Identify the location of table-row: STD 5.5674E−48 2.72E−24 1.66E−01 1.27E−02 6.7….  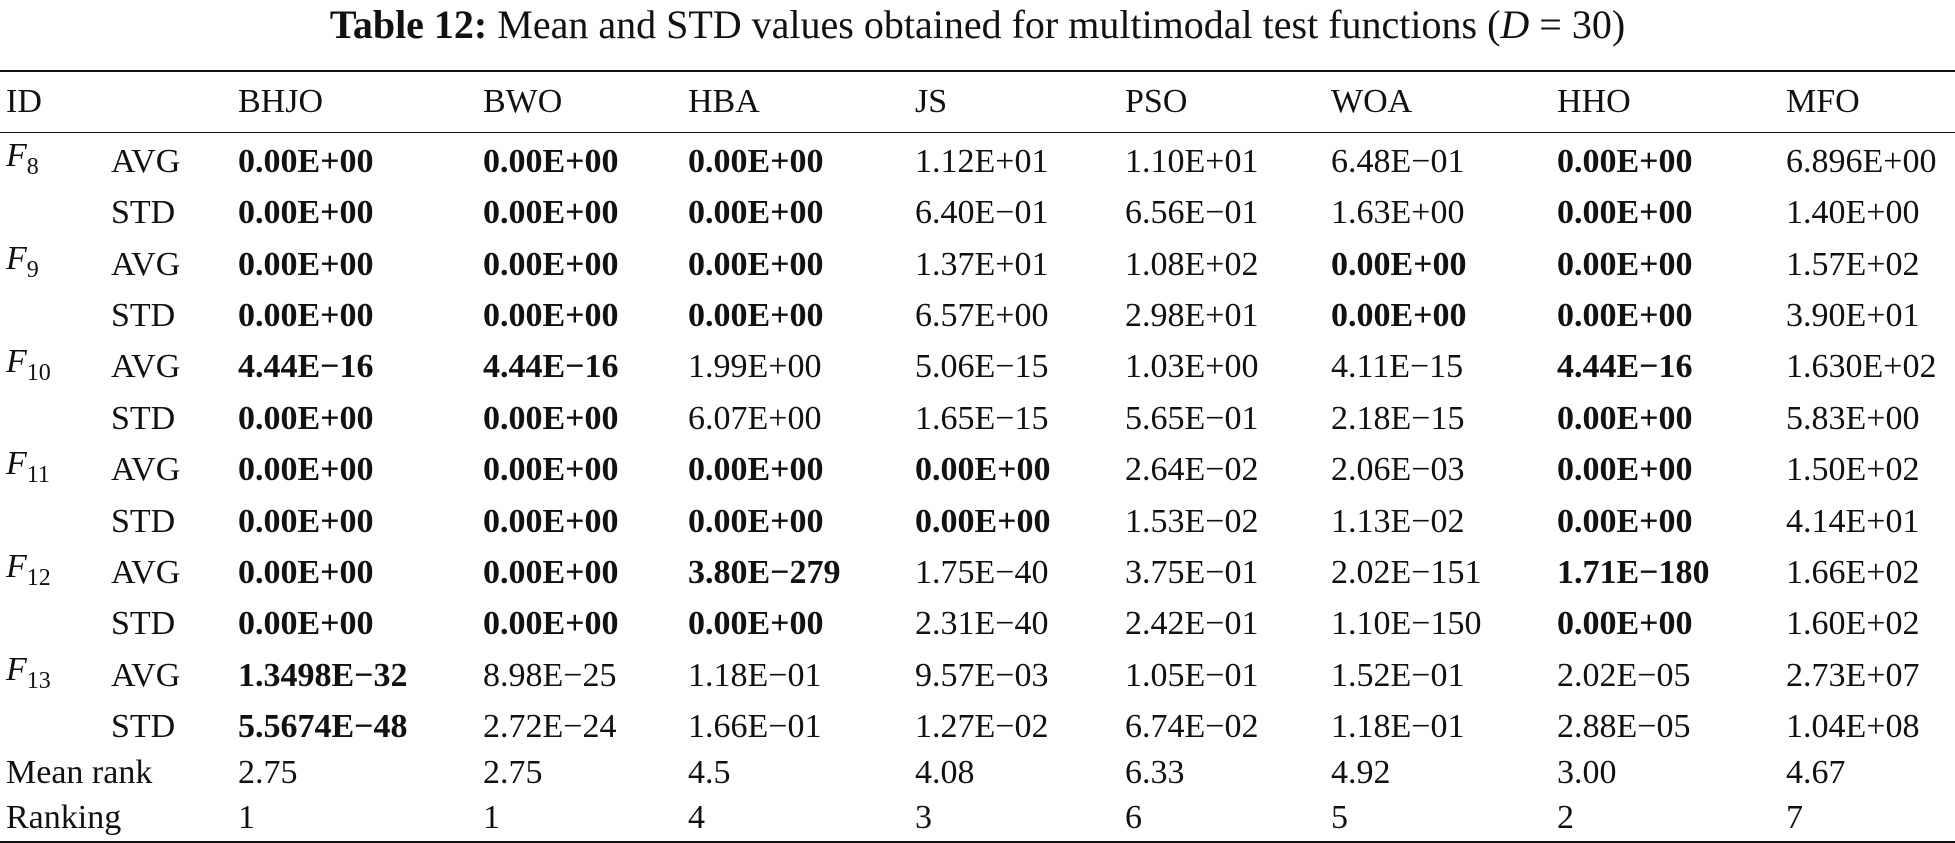
(977, 727).